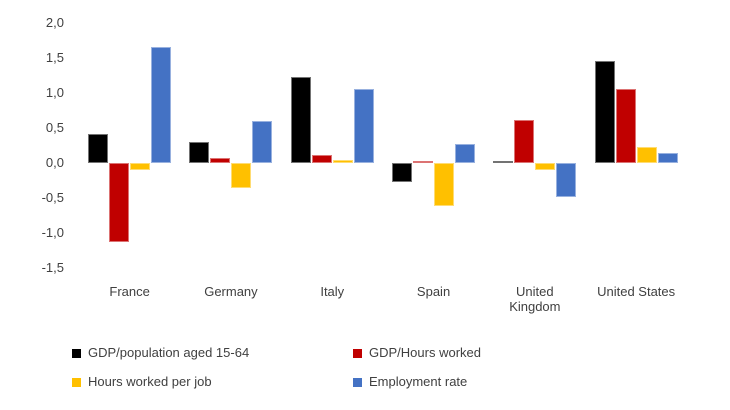 The image size is (730, 410). What do you see at coordinates (76, 353) in the screenshot?
I see `legend-marker-black-square-icon` at bounding box center [76, 353].